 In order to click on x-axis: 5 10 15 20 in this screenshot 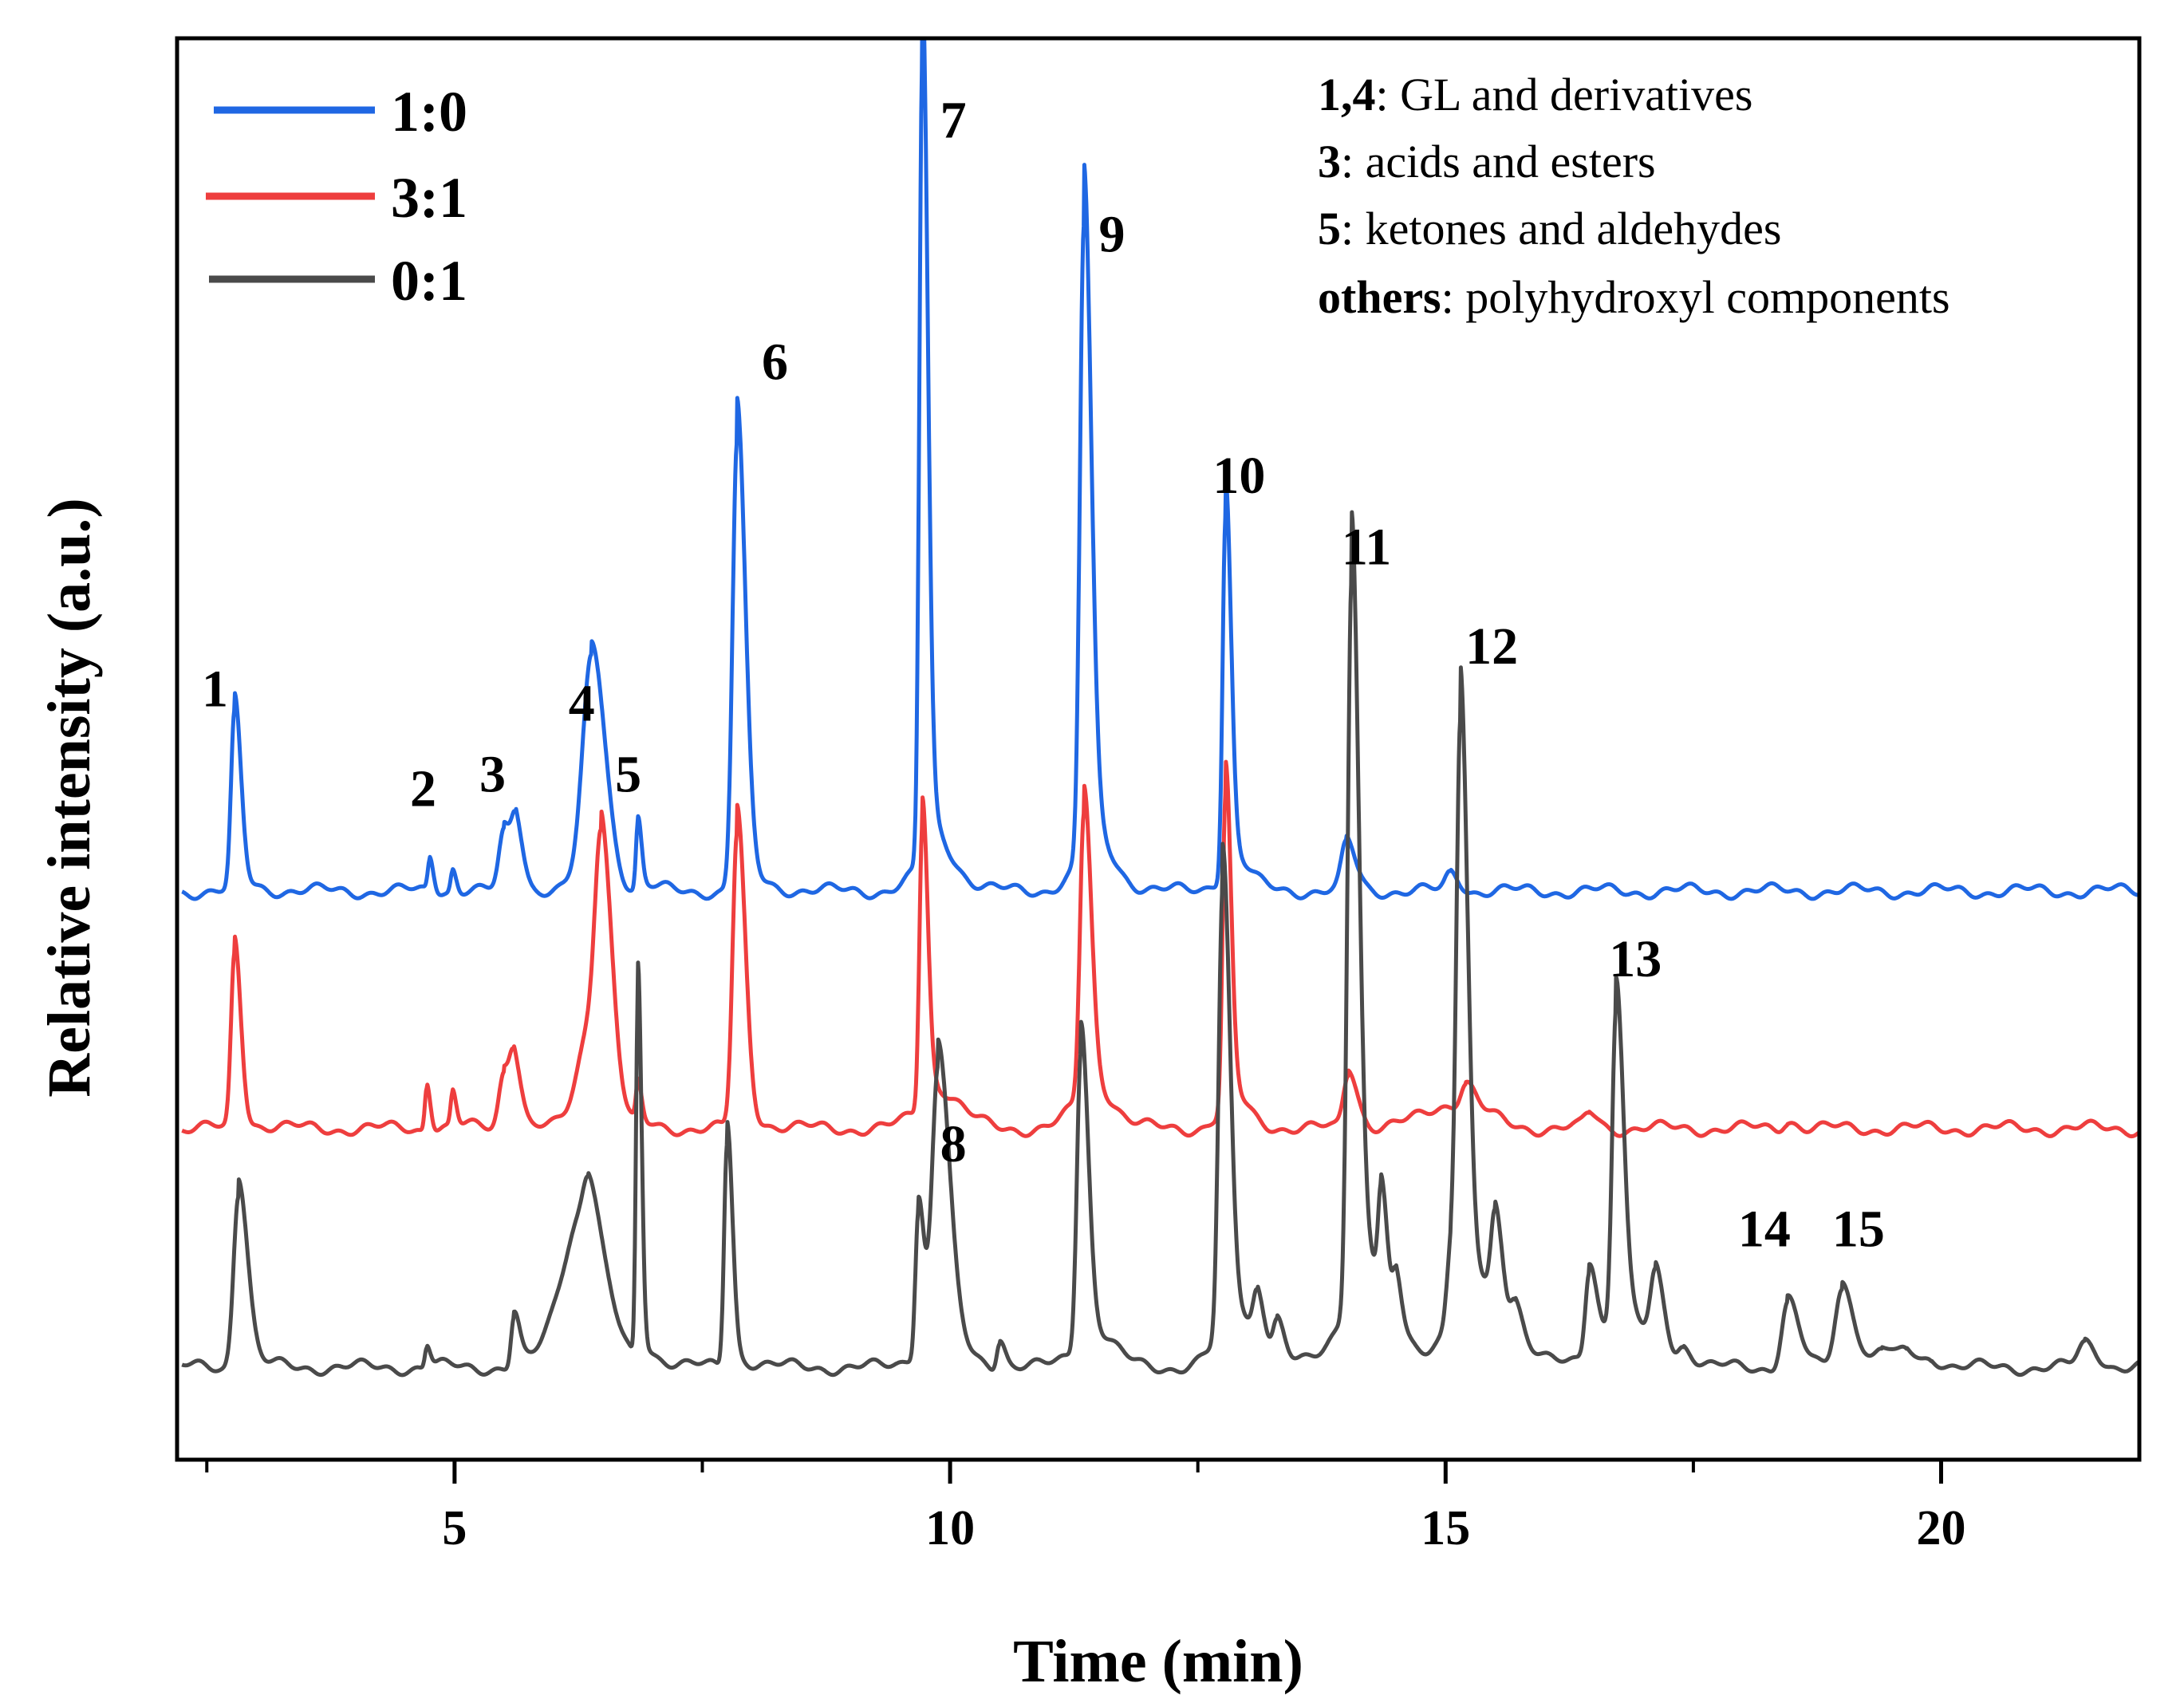, I will do `click(1085, 1507)`.